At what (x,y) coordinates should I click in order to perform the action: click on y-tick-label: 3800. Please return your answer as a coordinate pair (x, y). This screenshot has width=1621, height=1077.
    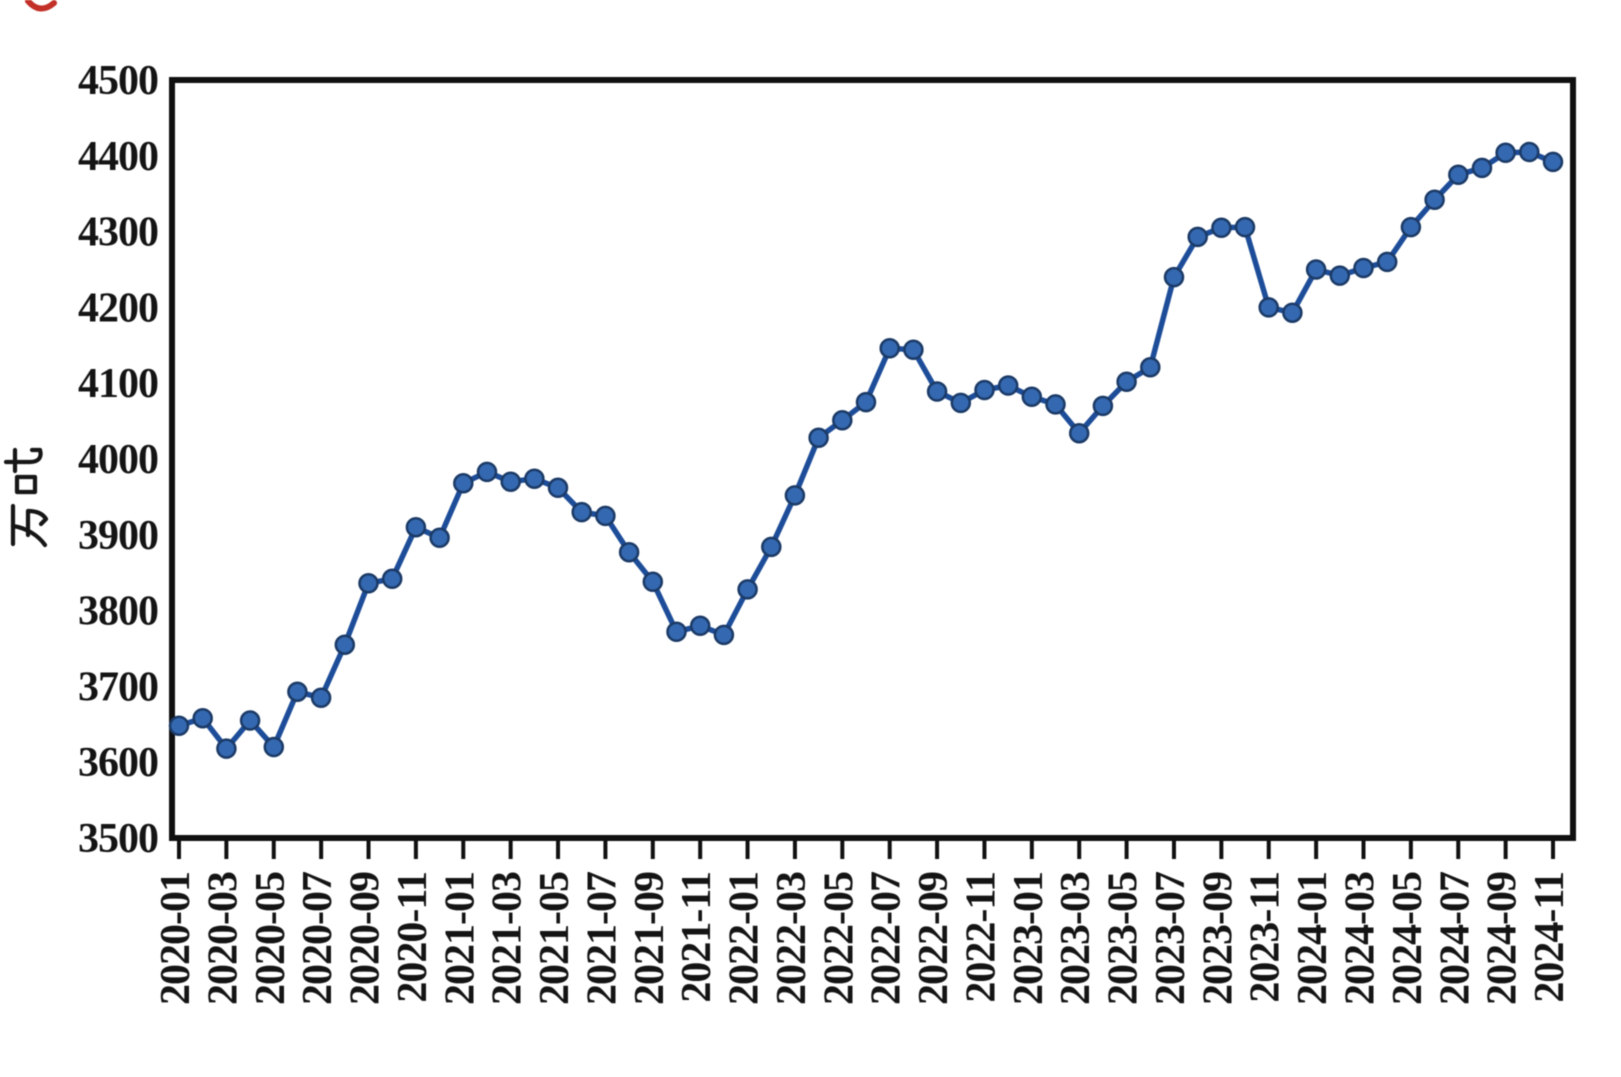
    Looking at the image, I should click on (118, 612).